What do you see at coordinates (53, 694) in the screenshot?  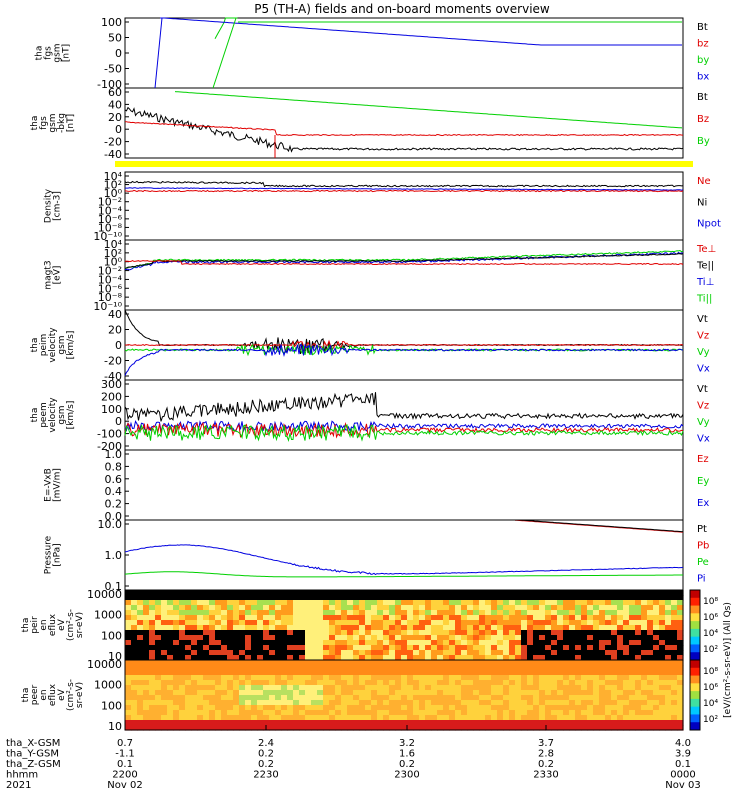 I see `y-axis-label: eflux` at bounding box center [53, 694].